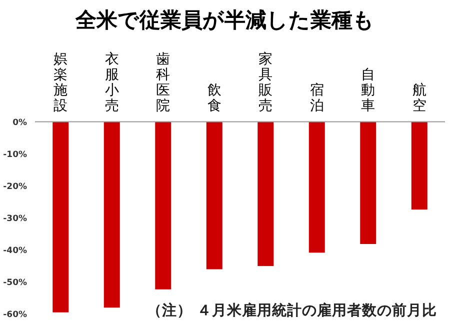  I want to click on y-tick-label: -10%, so click(15, 155).